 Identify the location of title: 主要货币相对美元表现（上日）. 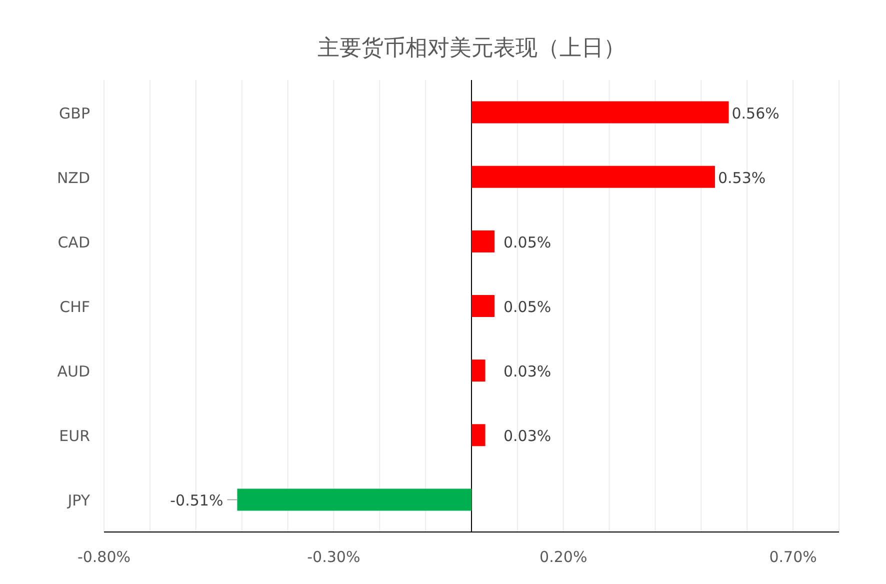
(472, 48).